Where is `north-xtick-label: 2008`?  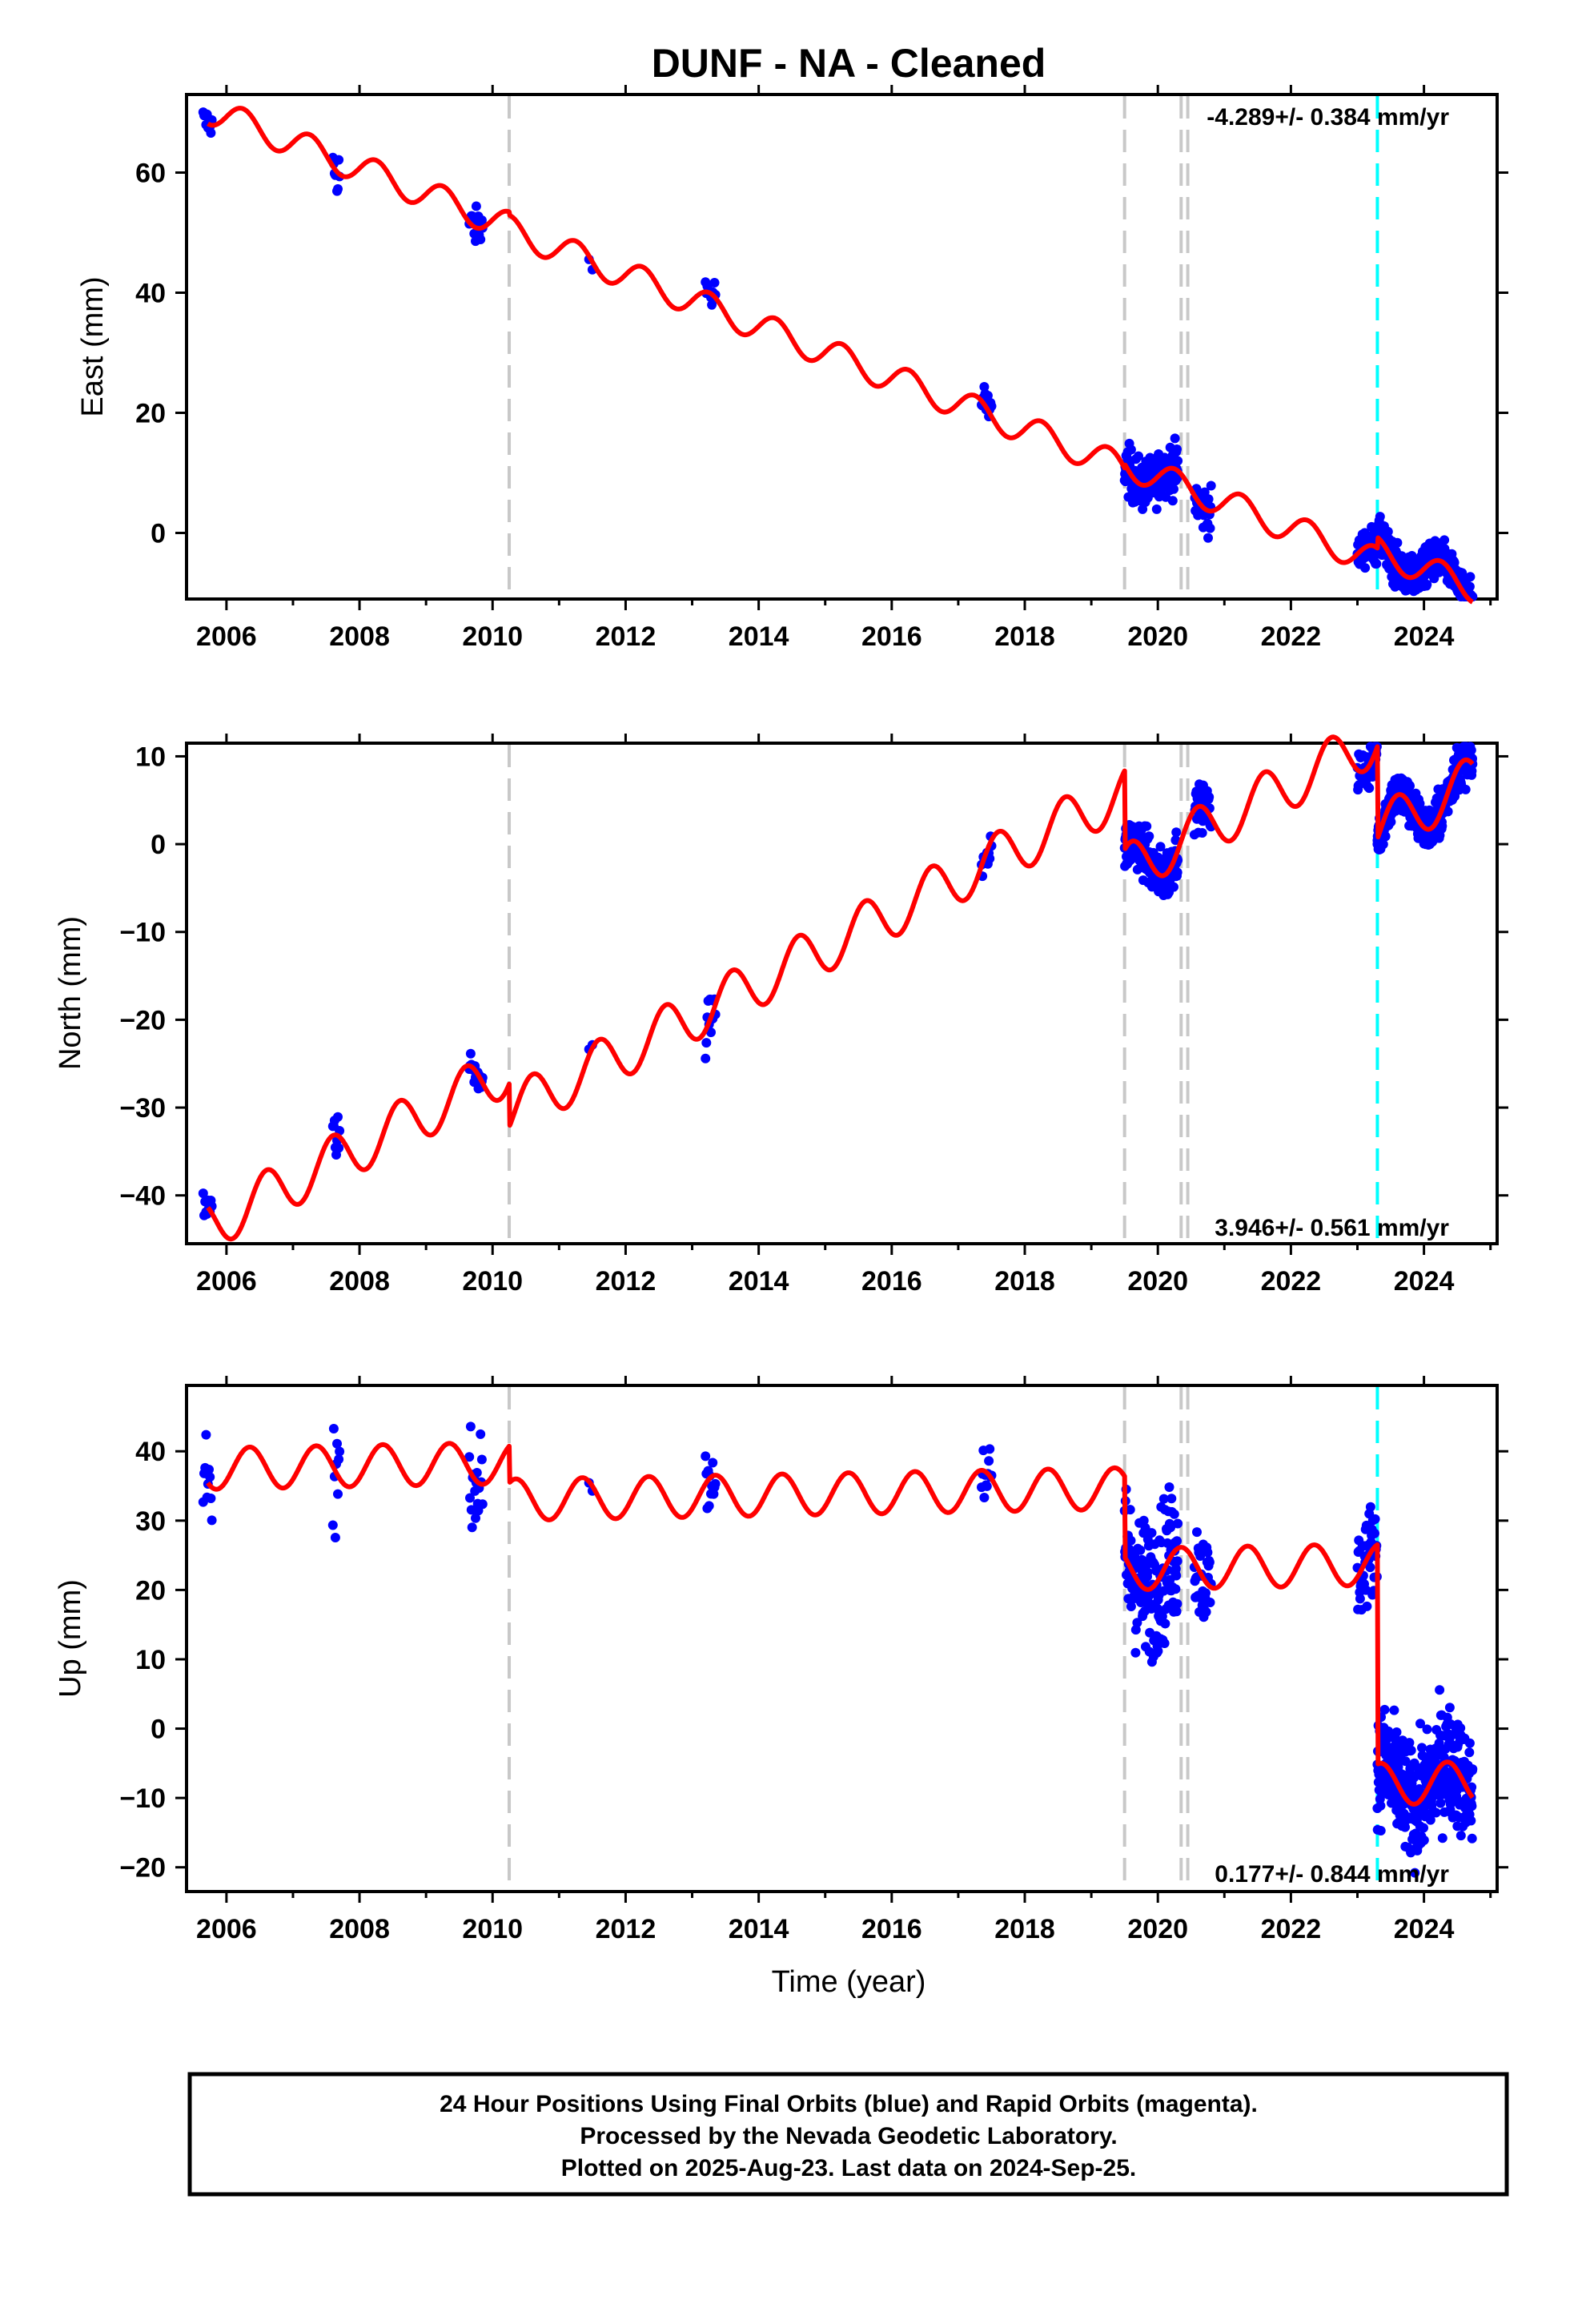 north-xtick-label: 2008 is located at coordinates (359, 1281).